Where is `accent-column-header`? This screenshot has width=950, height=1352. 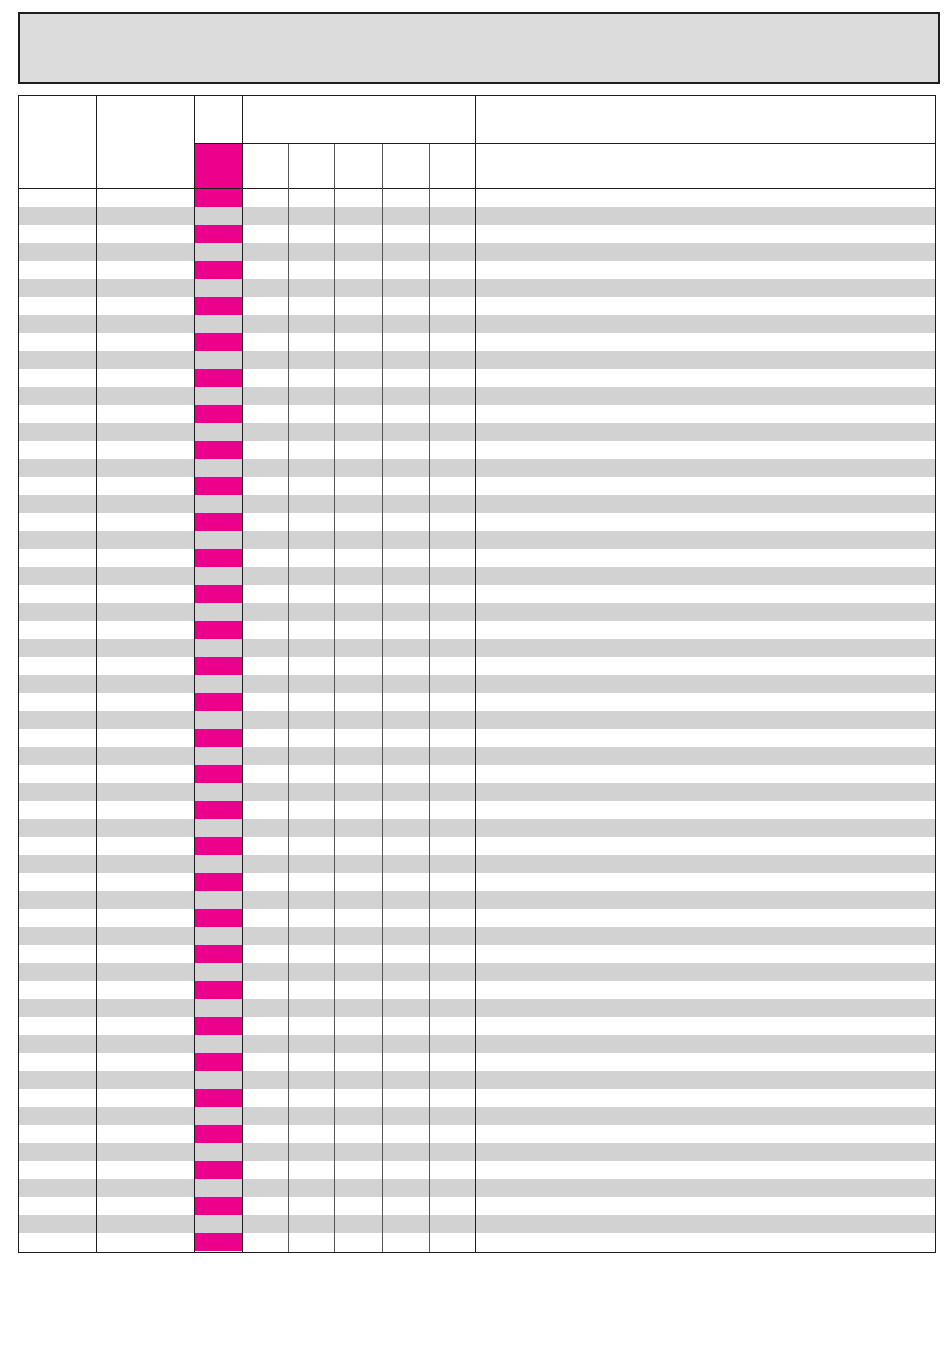 accent-column-header is located at coordinates (218, 166).